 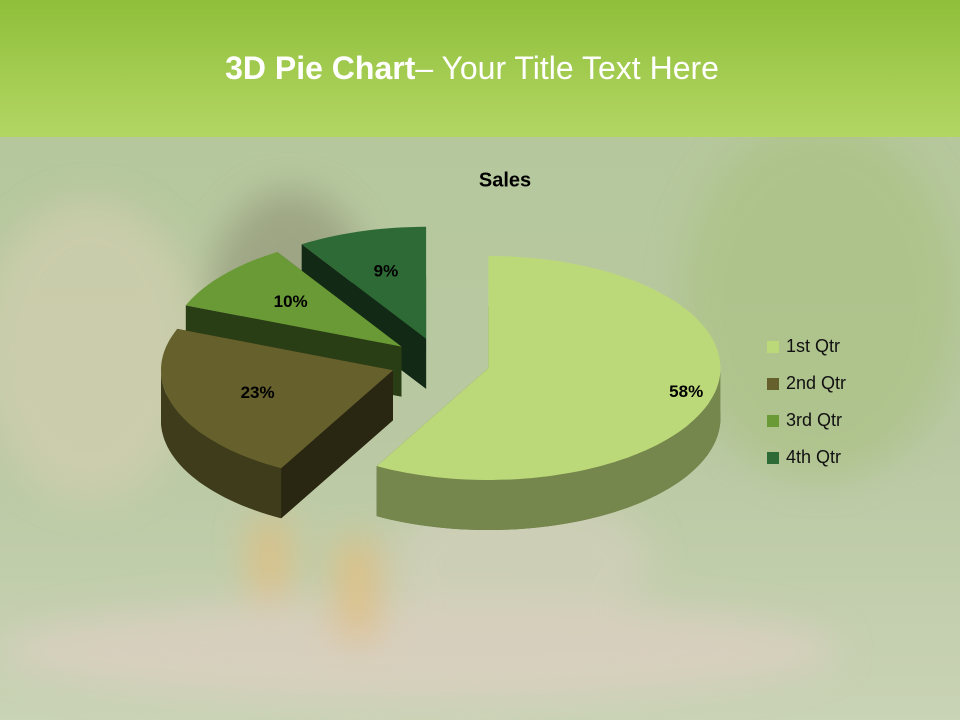 I want to click on legend: 1st Qtr 2nd Qtr 3rd Qtr 4th Qtr, so click(x=806, y=401).